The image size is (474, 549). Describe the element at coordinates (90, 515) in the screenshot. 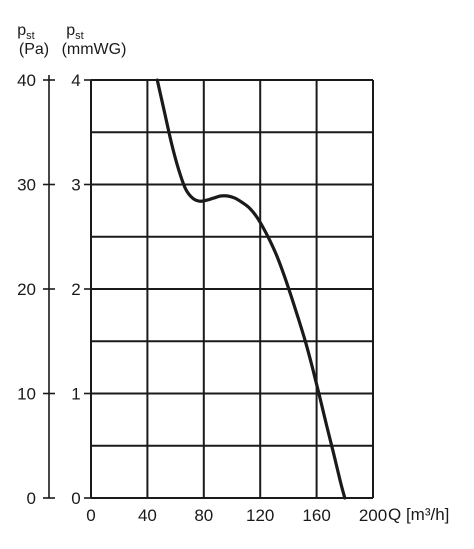

I see `x-tick-label-0: 0` at that location.